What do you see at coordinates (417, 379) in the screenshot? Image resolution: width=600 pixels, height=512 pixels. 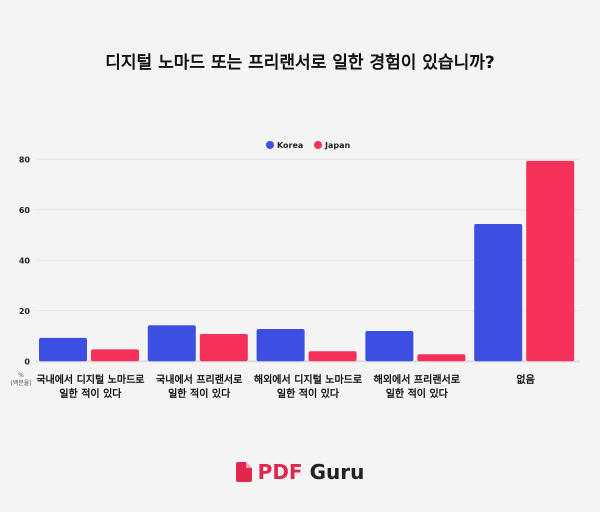 I see `x-tick-label: 해외에서 프리랜서로` at bounding box center [417, 379].